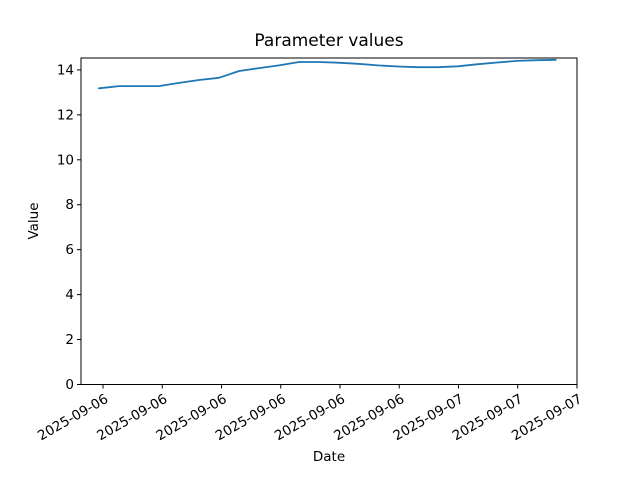  I want to click on series-line, so click(327, 74).